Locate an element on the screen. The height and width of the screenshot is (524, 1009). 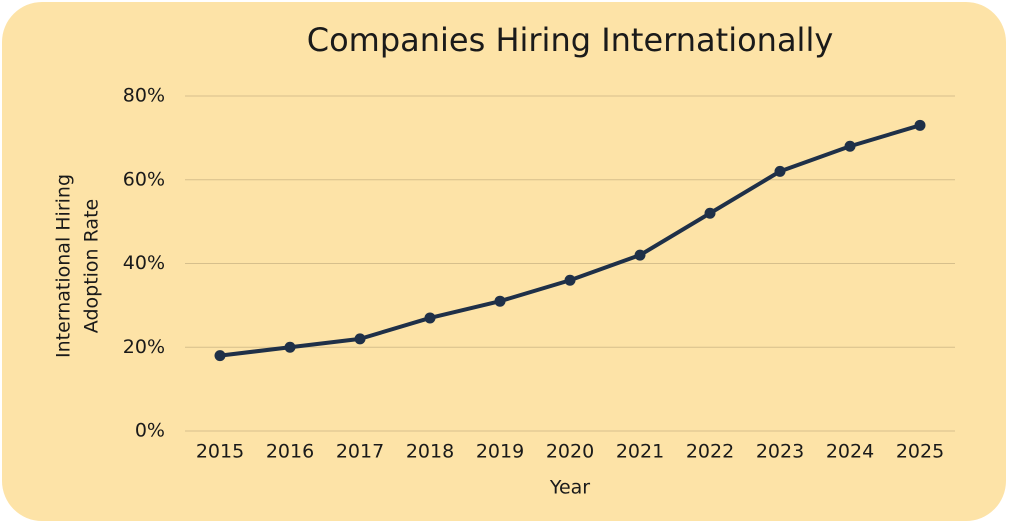
x-tick-label: 2018 is located at coordinates (430, 452).